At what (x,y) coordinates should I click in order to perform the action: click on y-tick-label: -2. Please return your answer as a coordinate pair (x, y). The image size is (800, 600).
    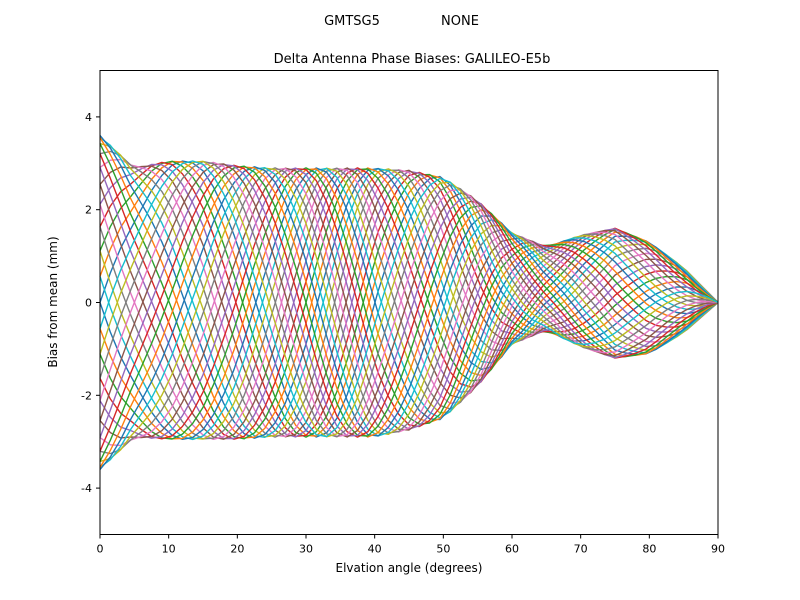
    Looking at the image, I should click on (86, 395).